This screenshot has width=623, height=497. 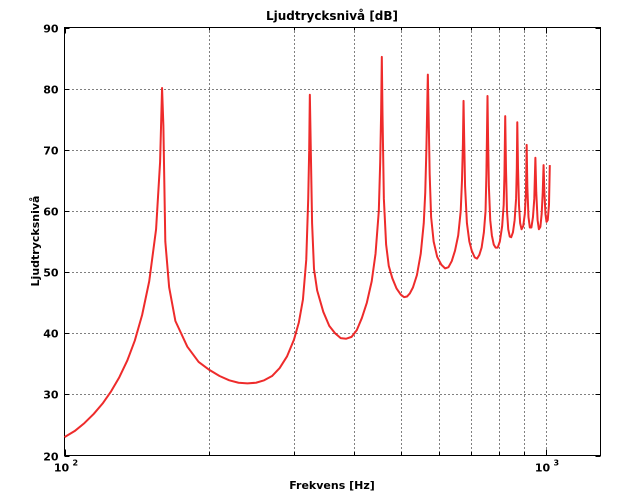 I want to click on y-axis-label: Ljudtrycksnivå, so click(x=35, y=241).